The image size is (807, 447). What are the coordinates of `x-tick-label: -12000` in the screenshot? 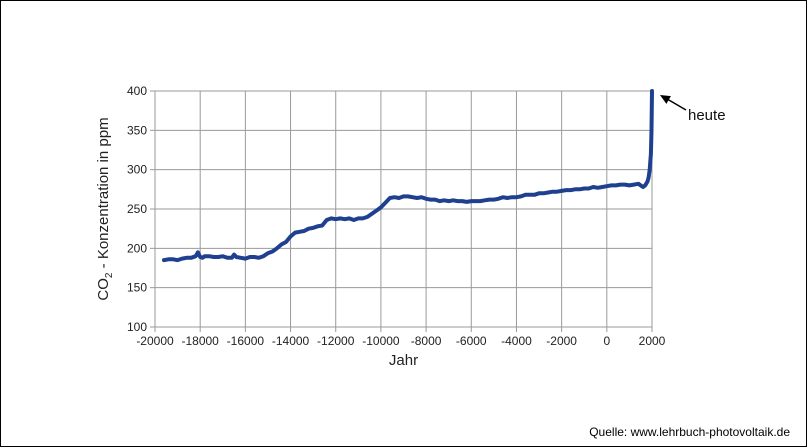 It's located at (336, 341).